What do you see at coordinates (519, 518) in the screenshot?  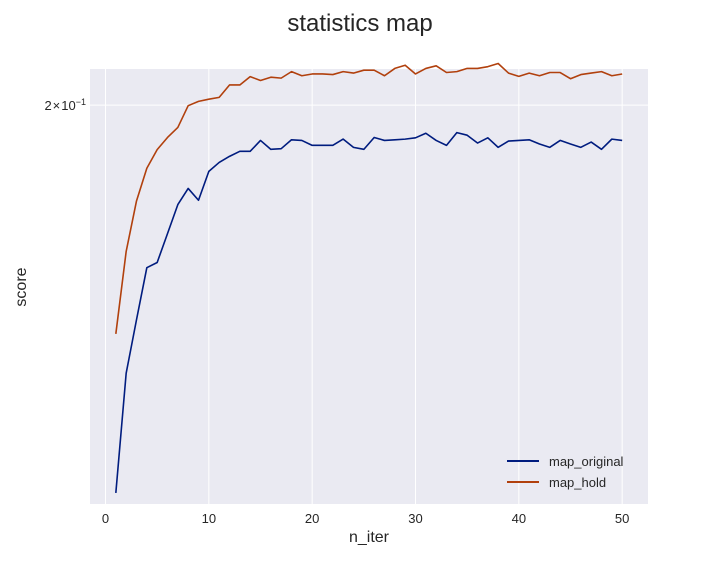 I see `x-tick-label: 40` at bounding box center [519, 518].